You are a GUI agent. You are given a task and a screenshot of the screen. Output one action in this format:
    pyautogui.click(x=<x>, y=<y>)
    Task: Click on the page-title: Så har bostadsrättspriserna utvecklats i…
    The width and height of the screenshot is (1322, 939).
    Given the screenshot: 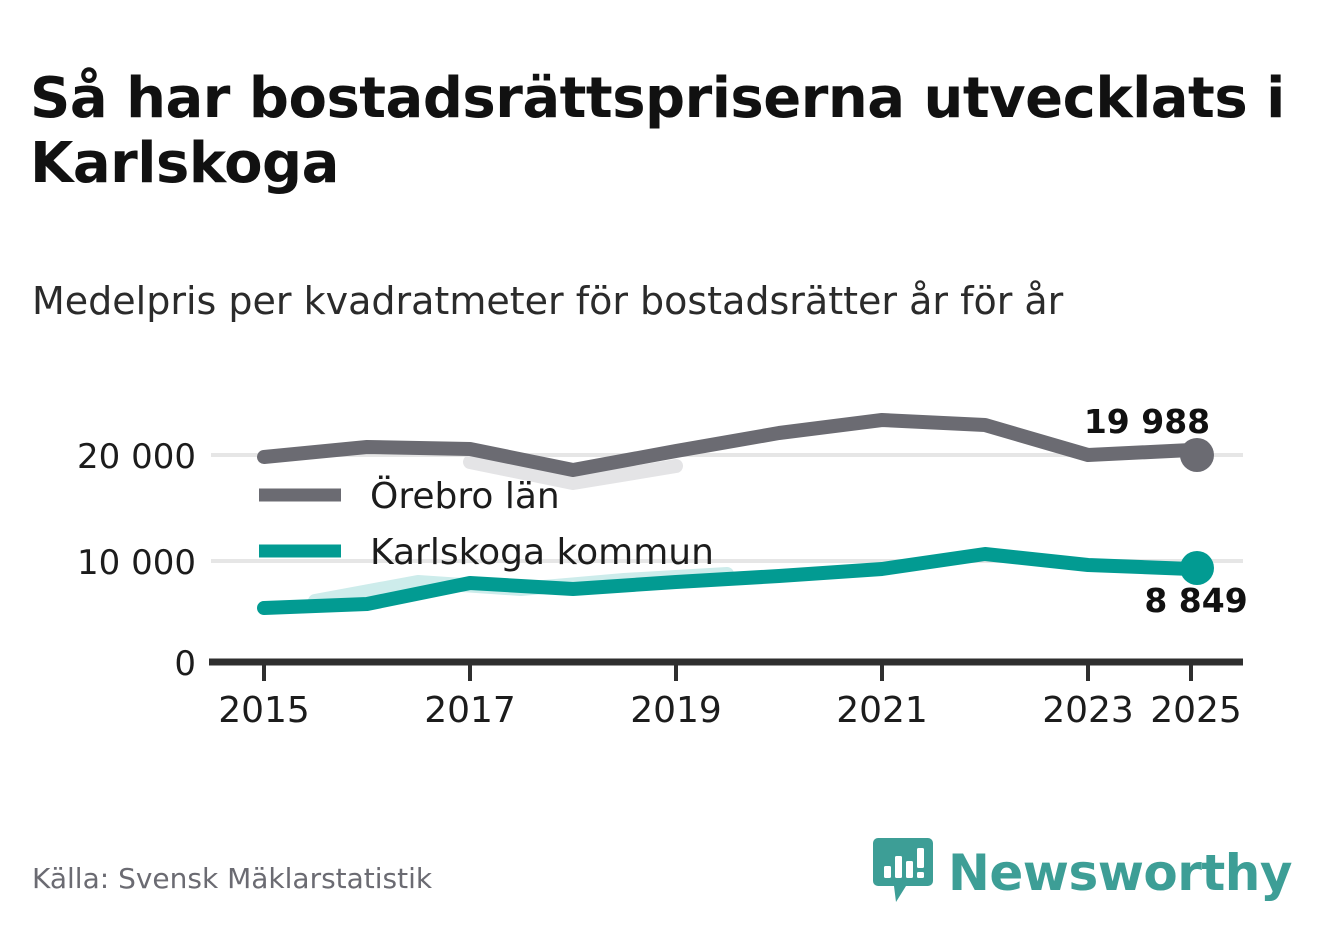 What is the action you would take?
    pyautogui.click(x=657, y=131)
    